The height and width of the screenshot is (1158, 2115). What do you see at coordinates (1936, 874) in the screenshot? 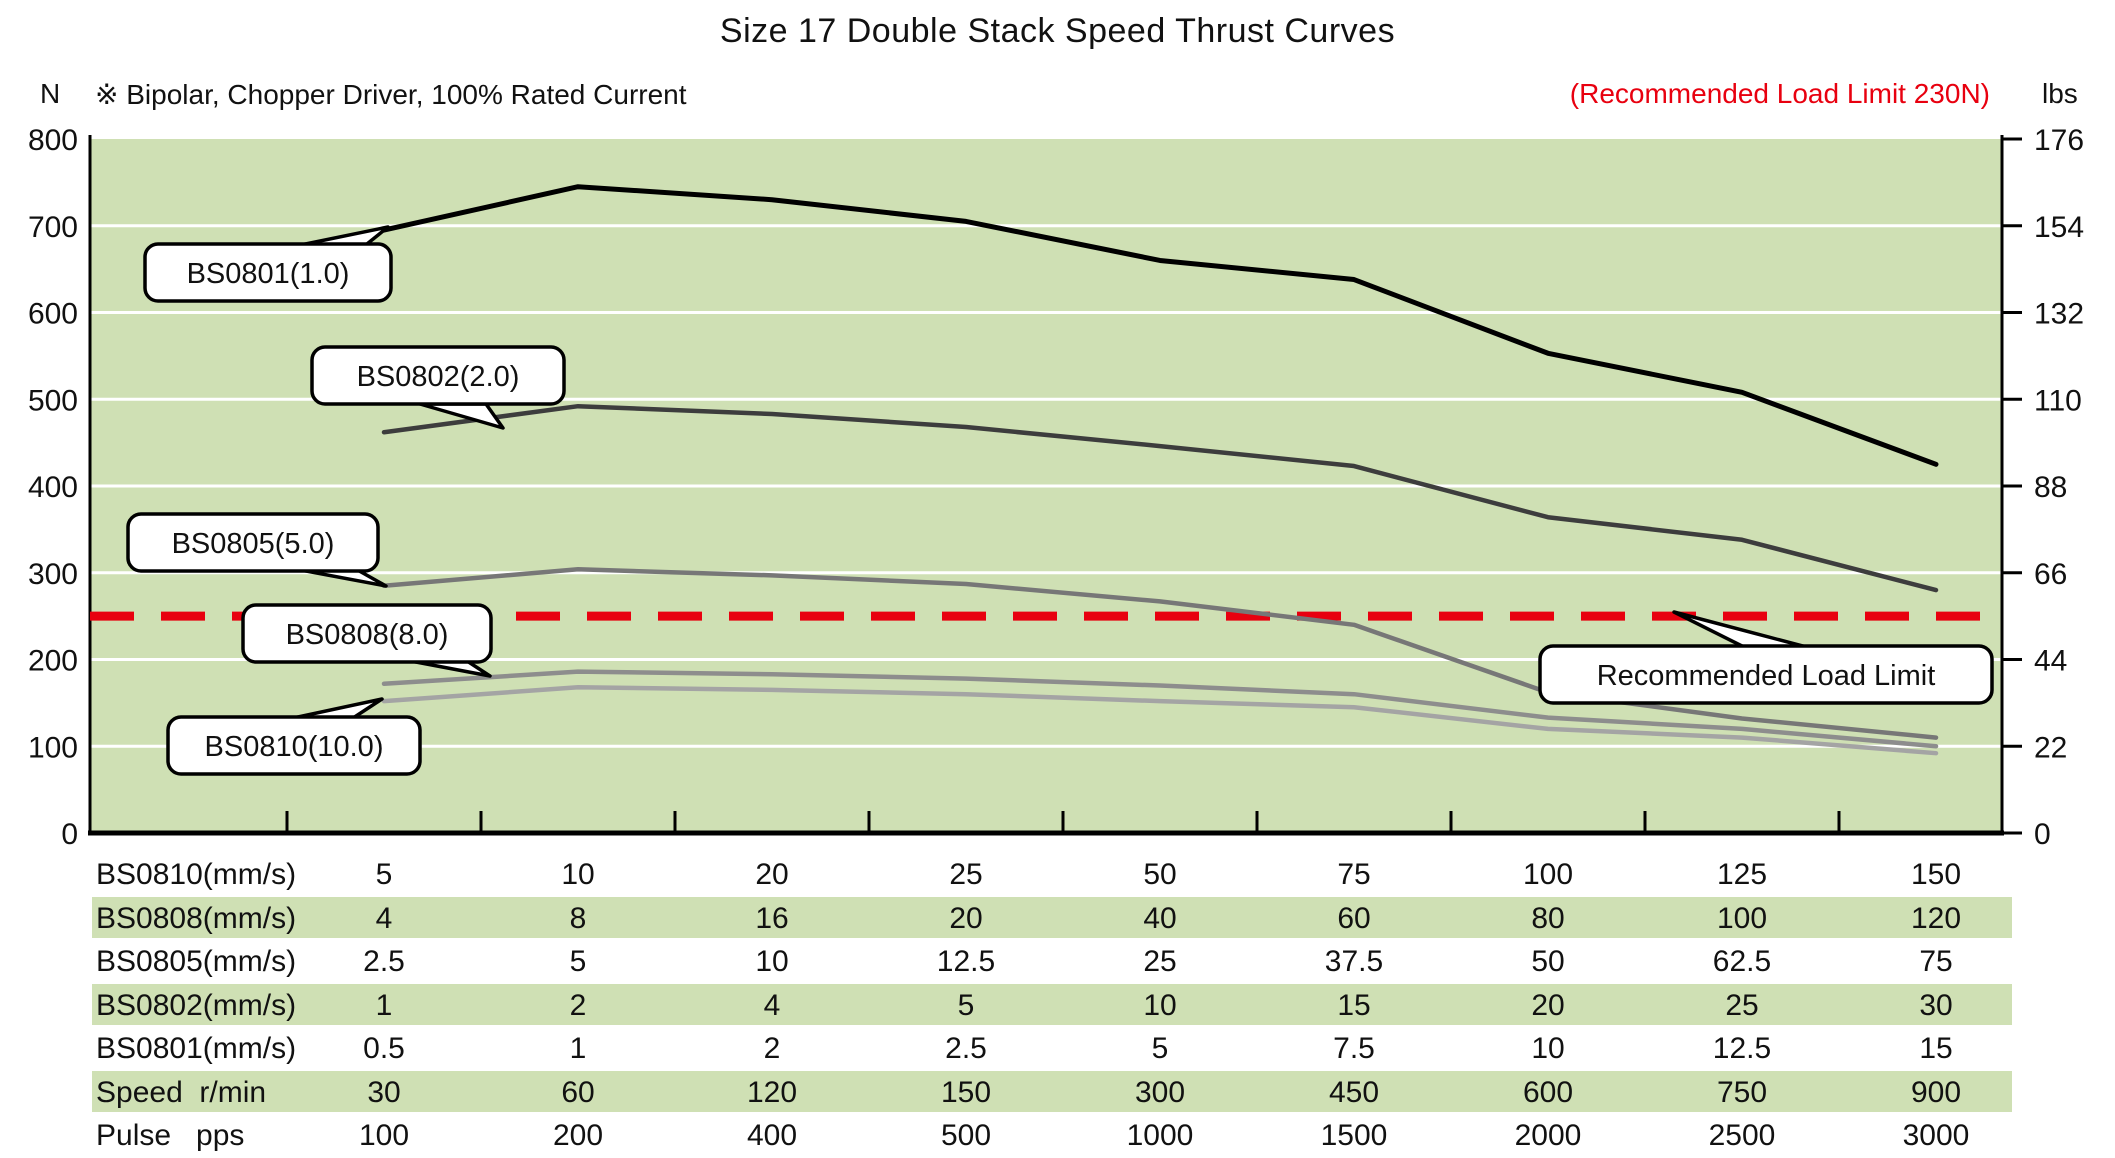
I see `table-cell: 150` at bounding box center [1936, 874].